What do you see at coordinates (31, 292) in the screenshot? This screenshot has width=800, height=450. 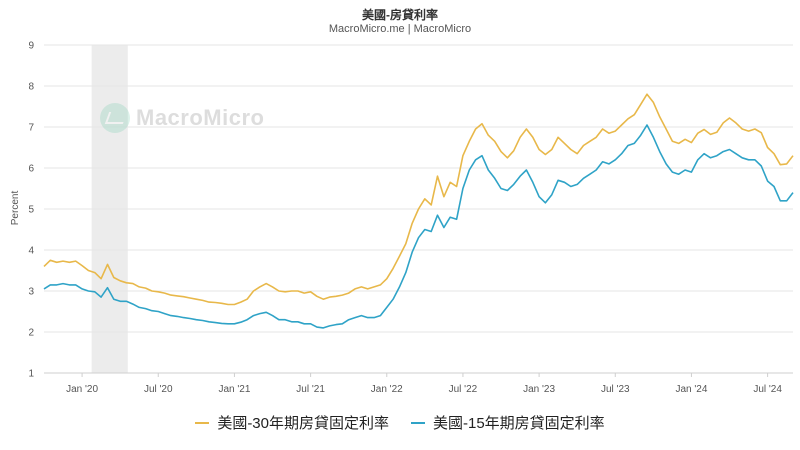 I see `y-tick-label-3: 3` at bounding box center [31, 292].